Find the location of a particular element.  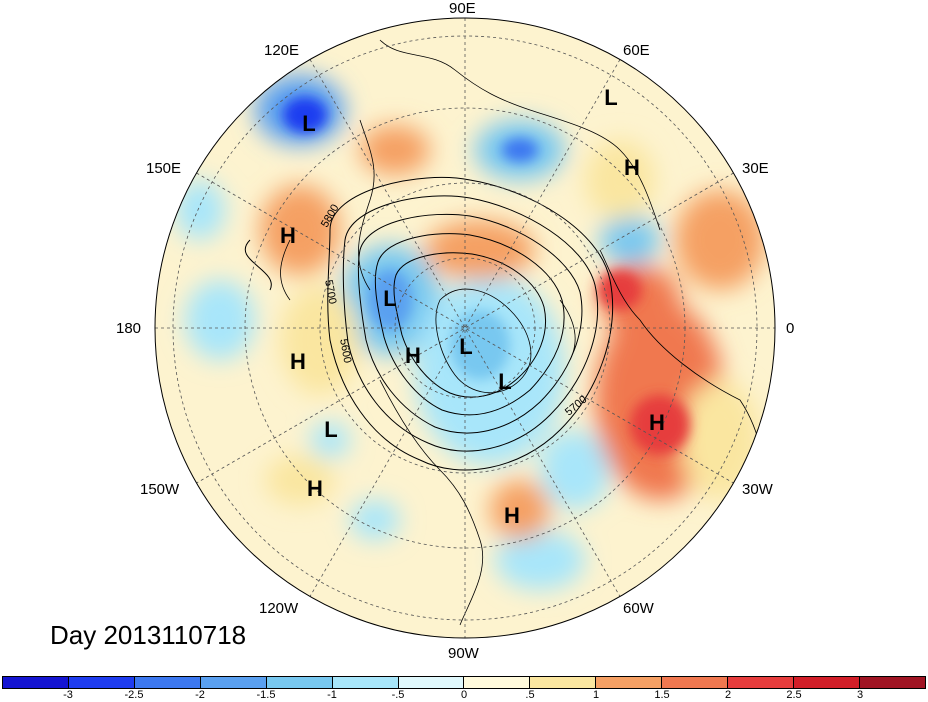

colorbar is located at coordinates (464, 682).